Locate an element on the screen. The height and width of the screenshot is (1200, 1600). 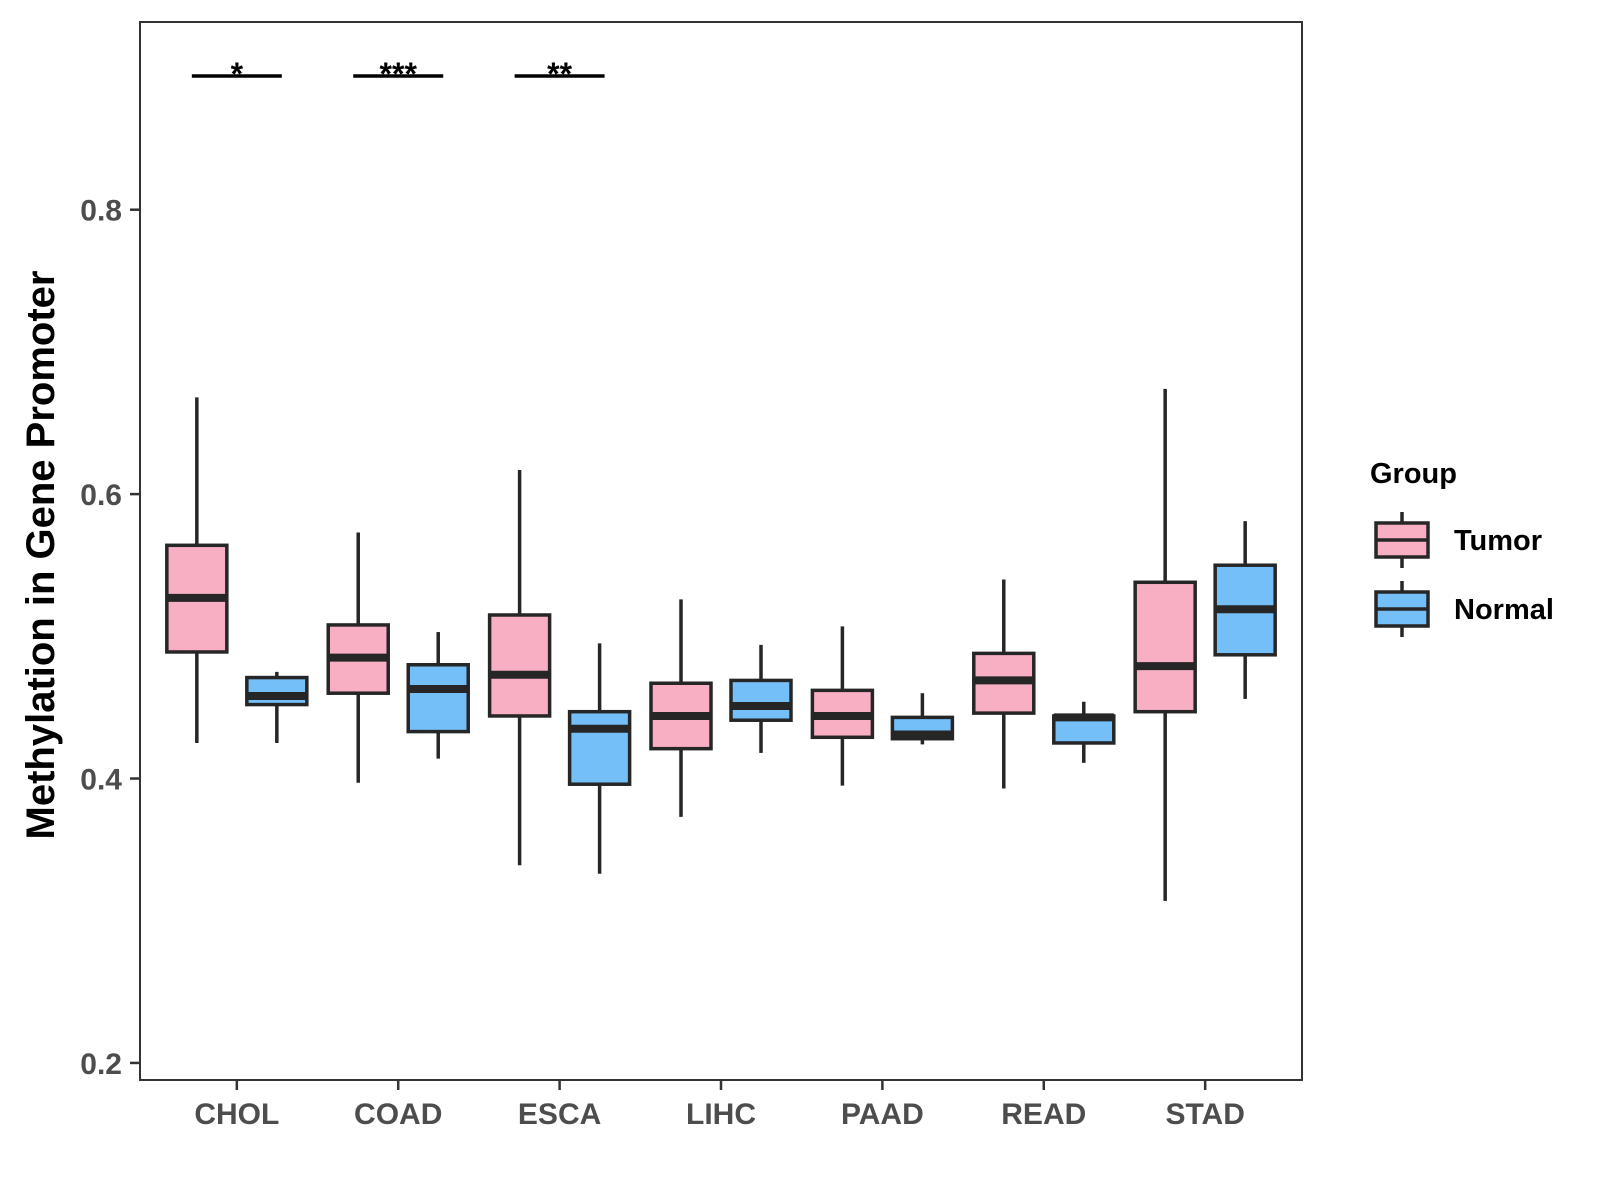
significance-esca: ** is located at coordinates (559, 74).